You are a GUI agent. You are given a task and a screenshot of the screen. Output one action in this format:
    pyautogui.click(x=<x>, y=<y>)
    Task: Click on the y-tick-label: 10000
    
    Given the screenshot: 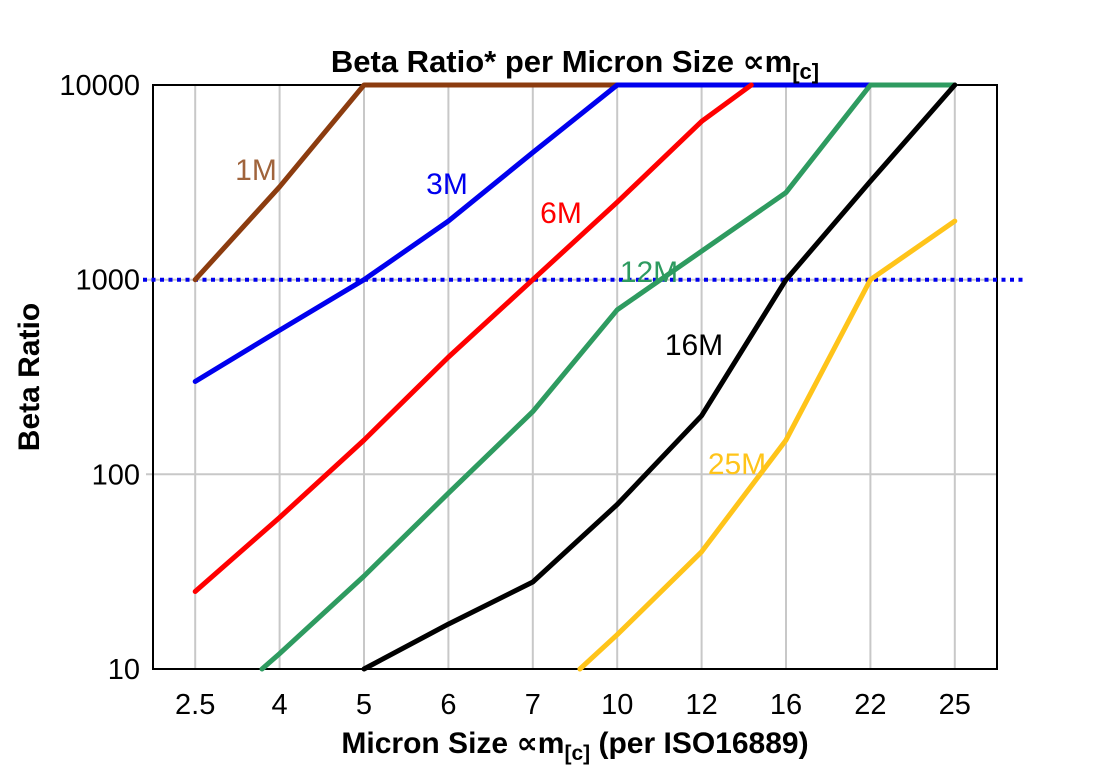 What is the action you would take?
    pyautogui.click(x=99, y=86)
    